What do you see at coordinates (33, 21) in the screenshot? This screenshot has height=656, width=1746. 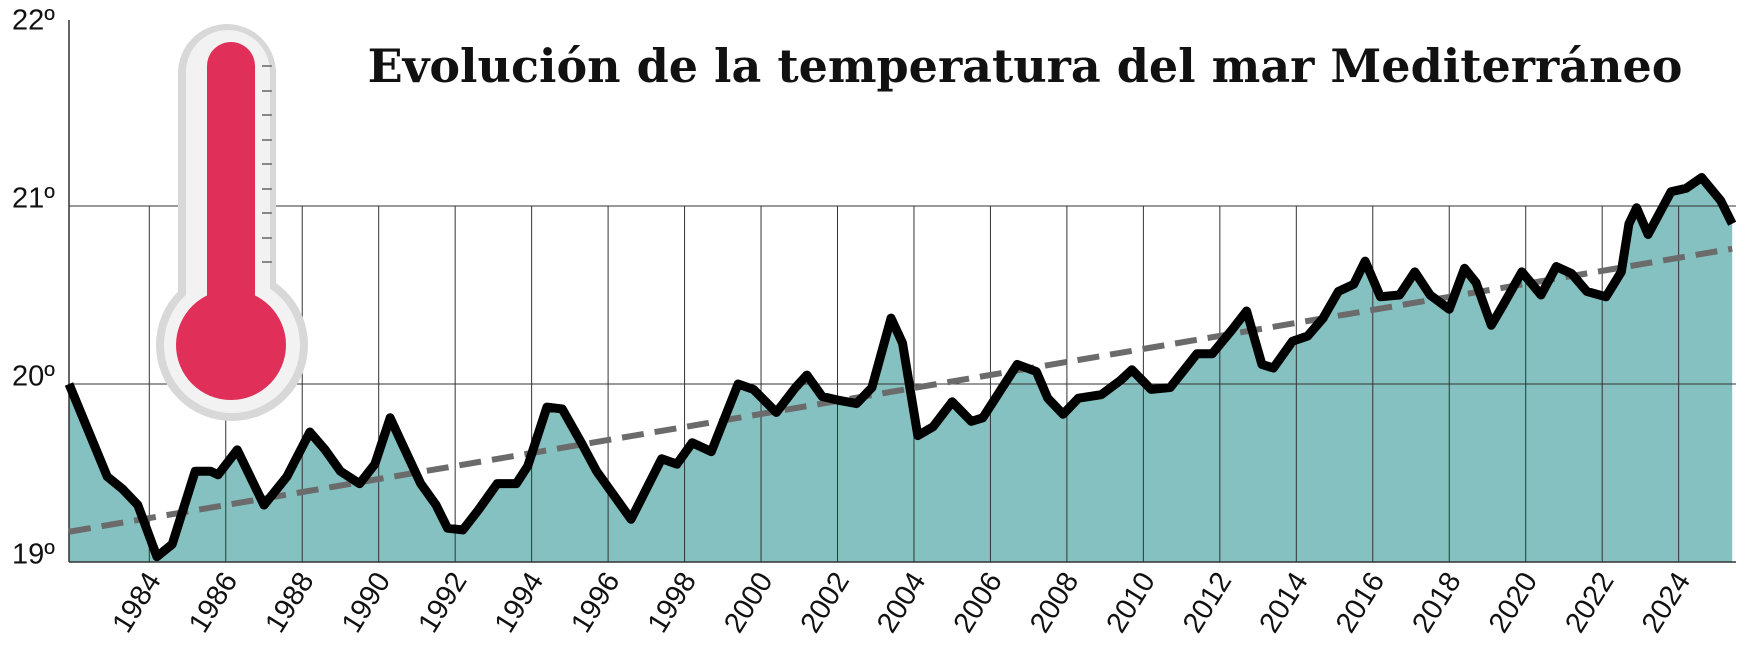 I see `y-tick-label: 22º` at bounding box center [33, 21].